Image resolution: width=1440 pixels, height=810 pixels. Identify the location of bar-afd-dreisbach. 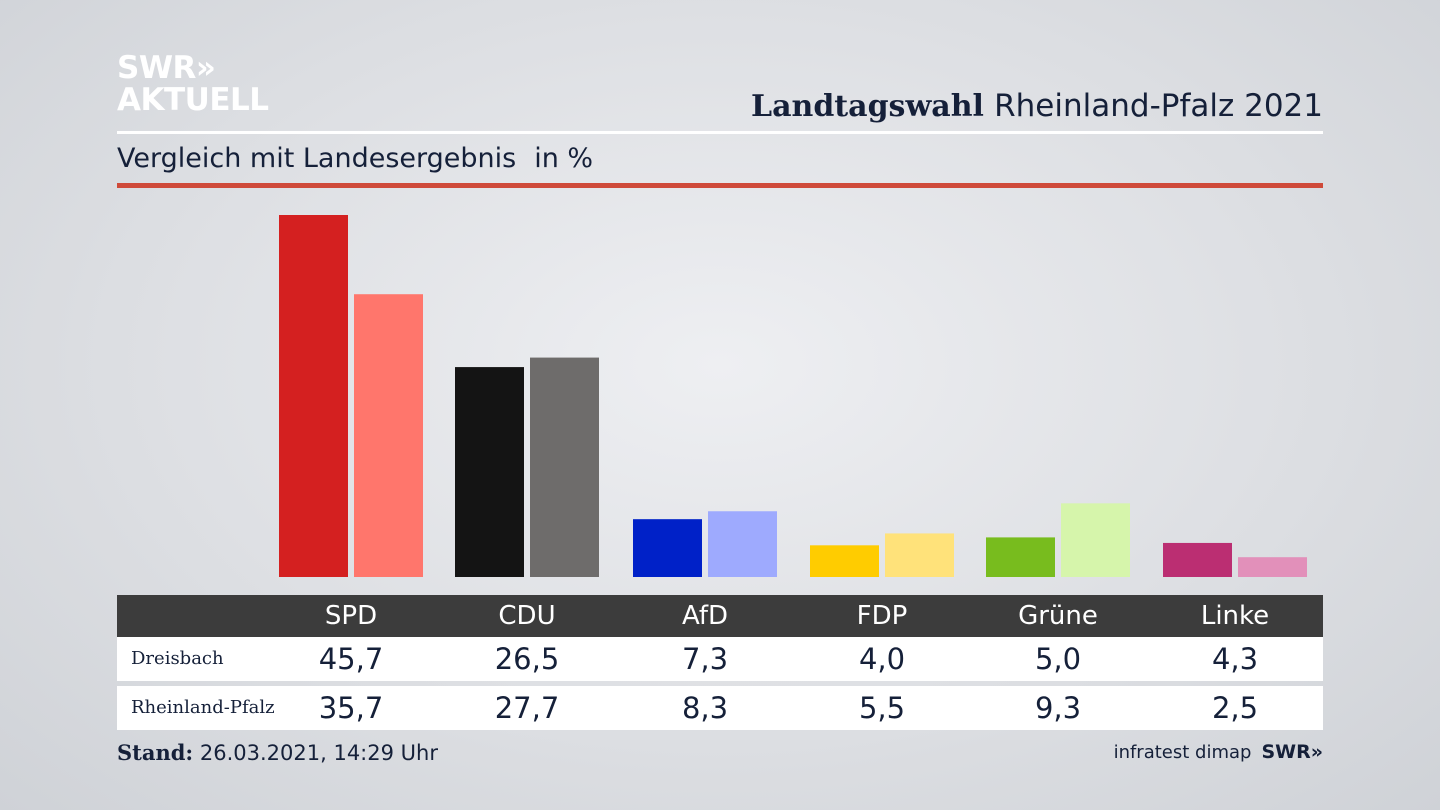
(667, 548).